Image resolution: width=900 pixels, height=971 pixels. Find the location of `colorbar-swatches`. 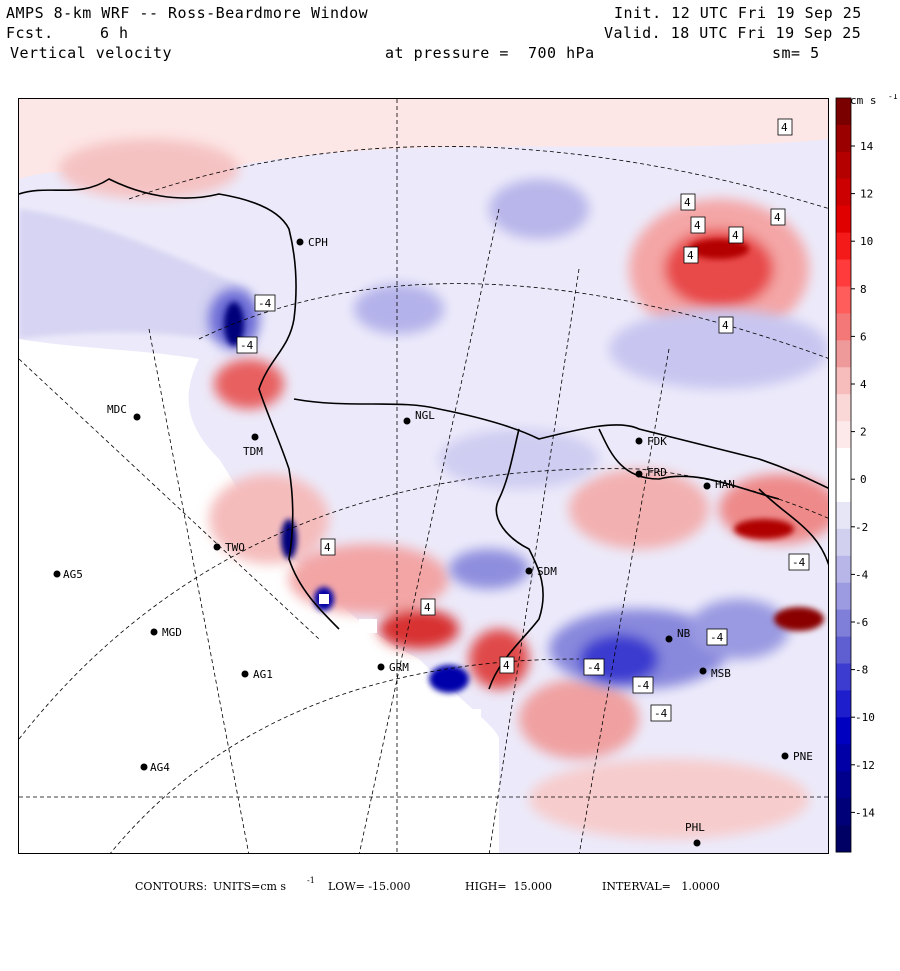

colorbar-swatches is located at coordinates (843, 475).